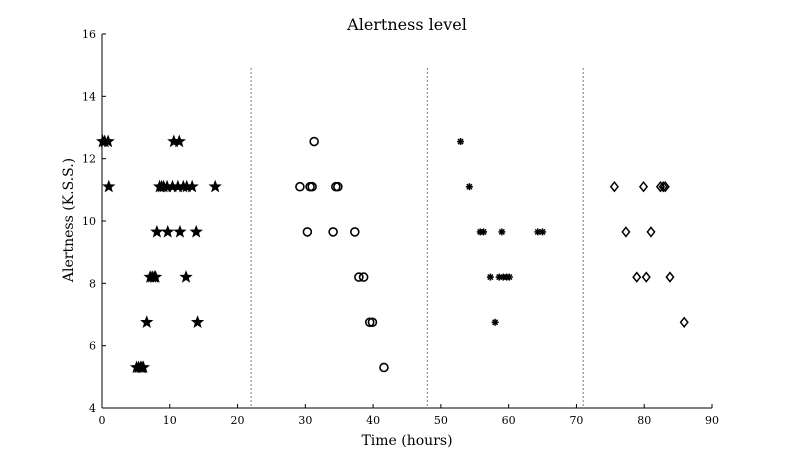  I want to click on x-tick-label: 10, so click(170, 420).